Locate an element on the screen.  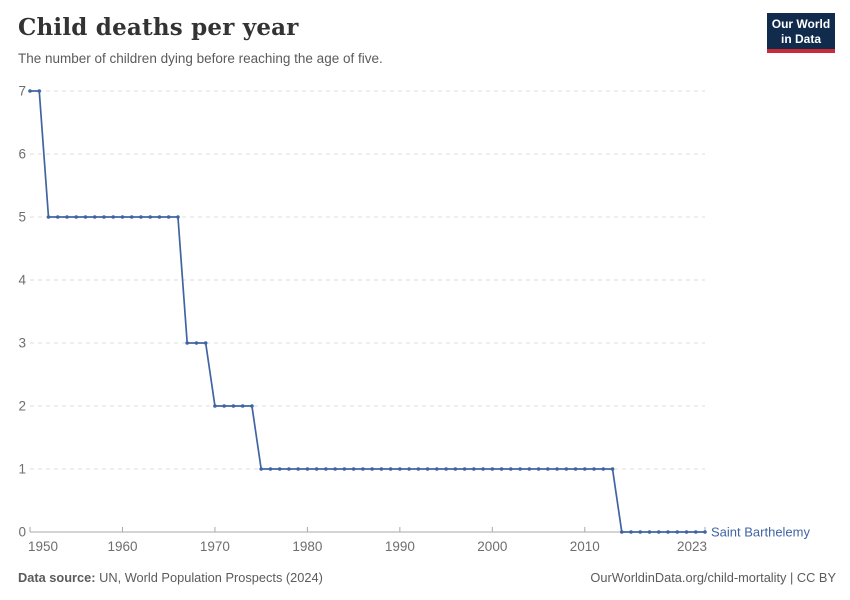
owid-logo: Our World in Data is located at coordinates (801, 33).